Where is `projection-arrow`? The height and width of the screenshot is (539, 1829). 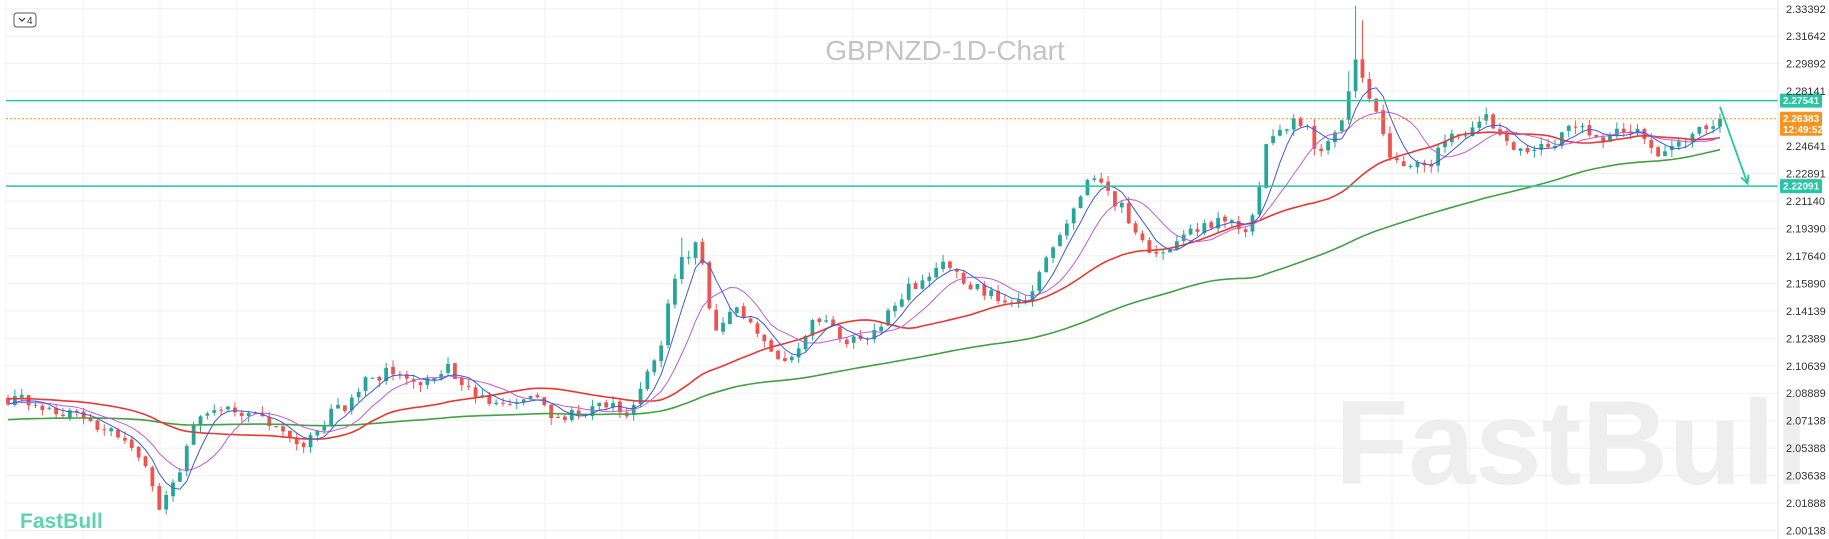 projection-arrow is located at coordinates (1734, 145).